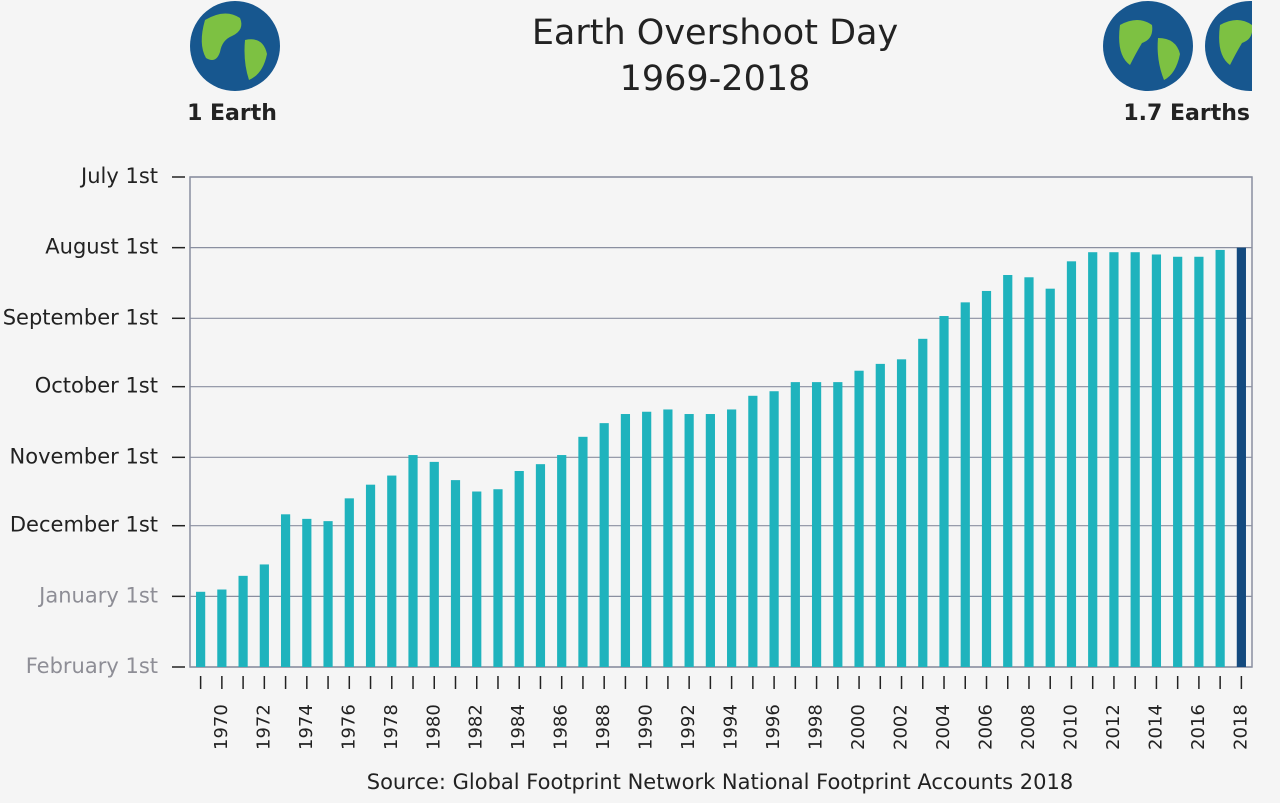 This screenshot has width=1280, height=803. What do you see at coordinates (986, 727) in the screenshot?
I see `x-tick-label: 2006` at bounding box center [986, 727].